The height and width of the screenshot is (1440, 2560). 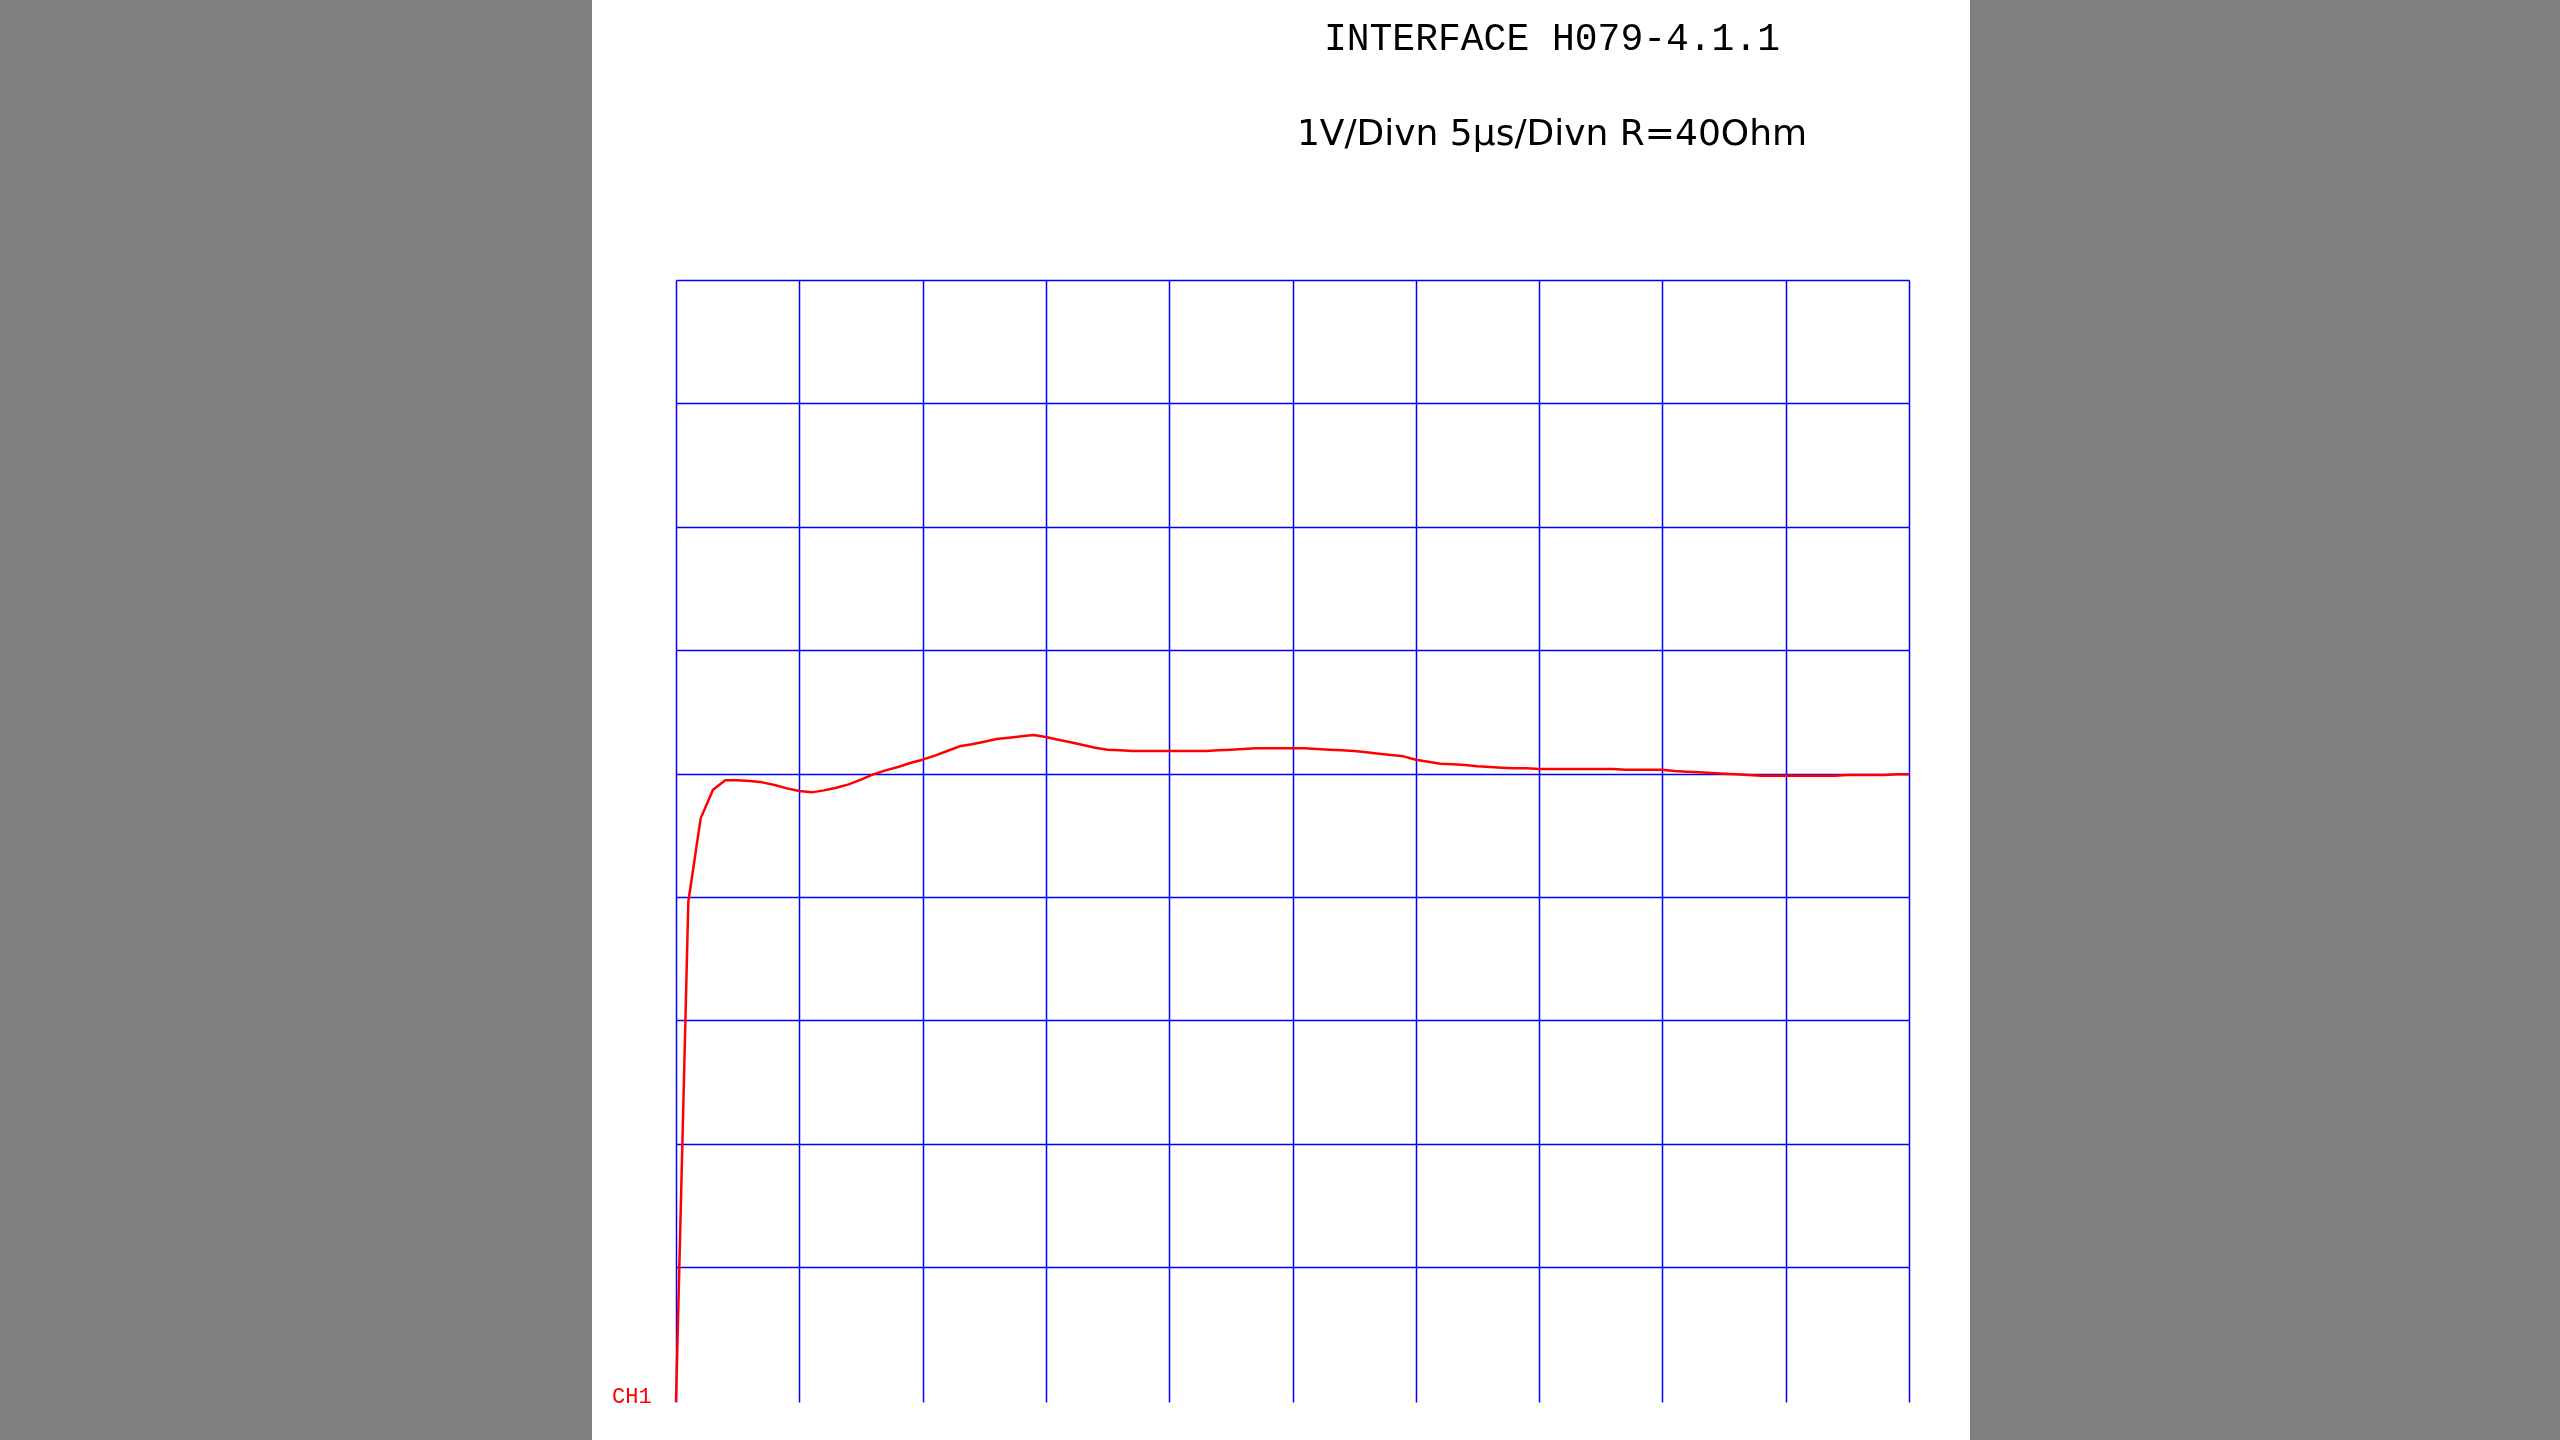 What do you see at coordinates (632, 1397) in the screenshot?
I see `text: CH1` at bounding box center [632, 1397].